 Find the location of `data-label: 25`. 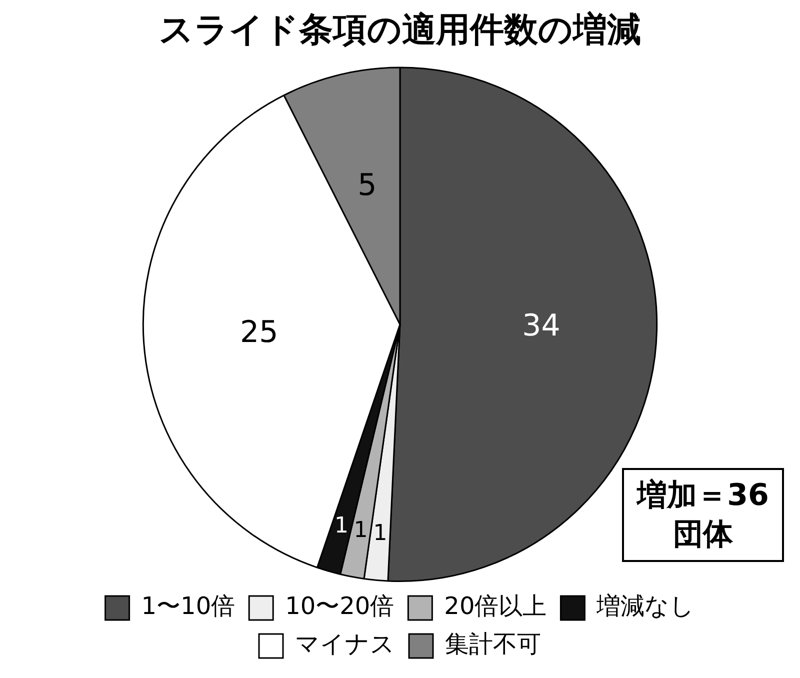

data-label: 25 is located at coordinates (259, 332).